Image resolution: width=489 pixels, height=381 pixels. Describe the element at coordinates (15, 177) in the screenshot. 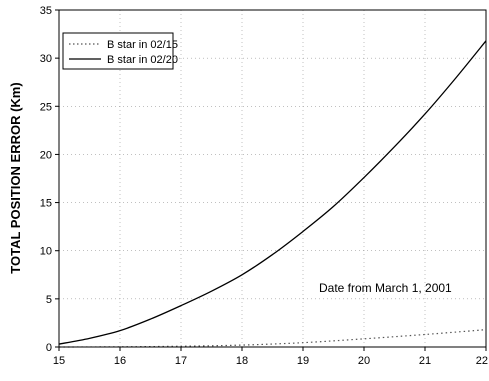

I see `y-axis-title: TOTAL POSITION ERROR (Km)` at that location.